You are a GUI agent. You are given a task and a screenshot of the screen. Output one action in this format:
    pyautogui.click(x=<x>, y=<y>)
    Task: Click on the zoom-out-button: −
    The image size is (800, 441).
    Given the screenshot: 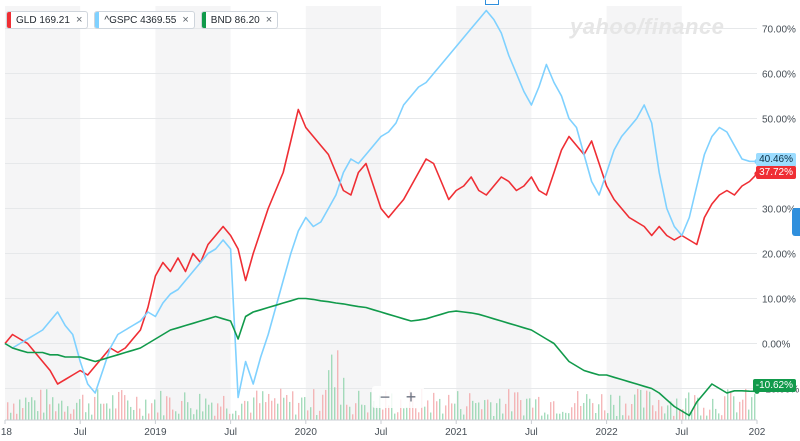 What is the action you would take?
    pyautogui.click(x=385, y=397)
    